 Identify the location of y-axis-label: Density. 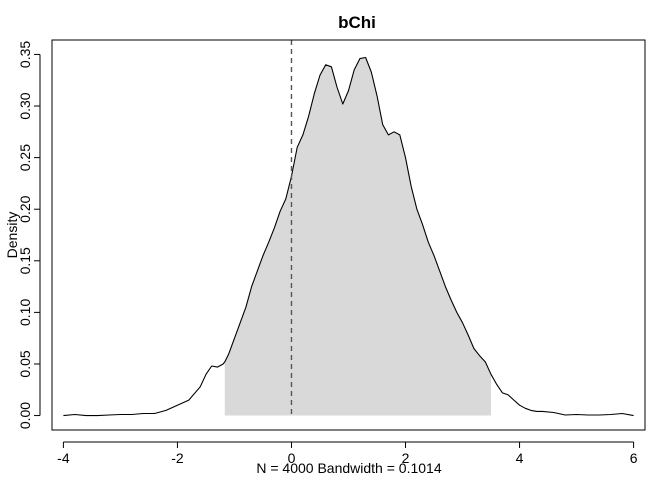
(12, 235).